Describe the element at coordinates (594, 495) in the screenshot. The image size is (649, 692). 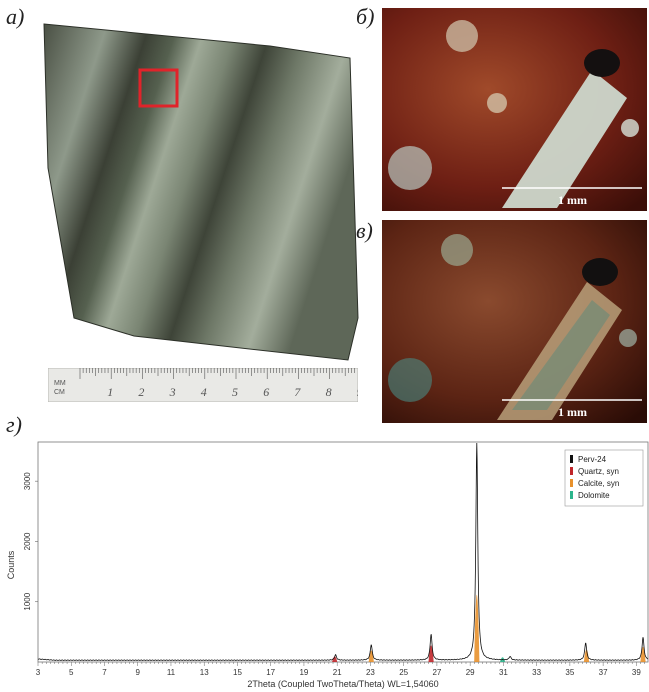
I see `legend-entry-label: Dolomite` at that location.